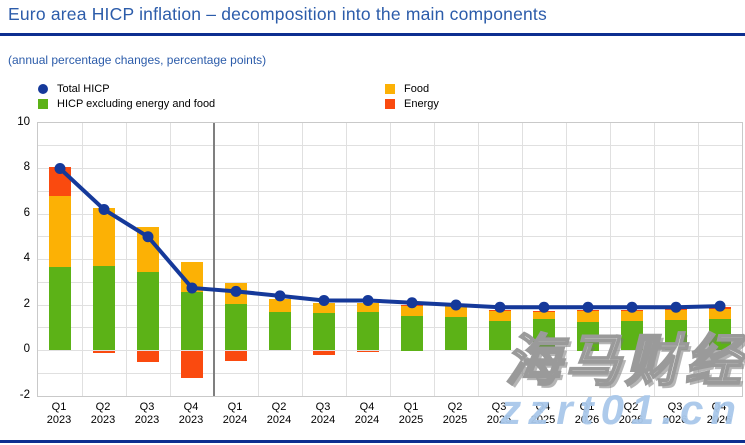 The height and width of the screenshot is (445, 745). What do you see at coordinates (417, 89) in the screenshot?
I see `legend-label-food: Food` at bounding box center [417, 89].